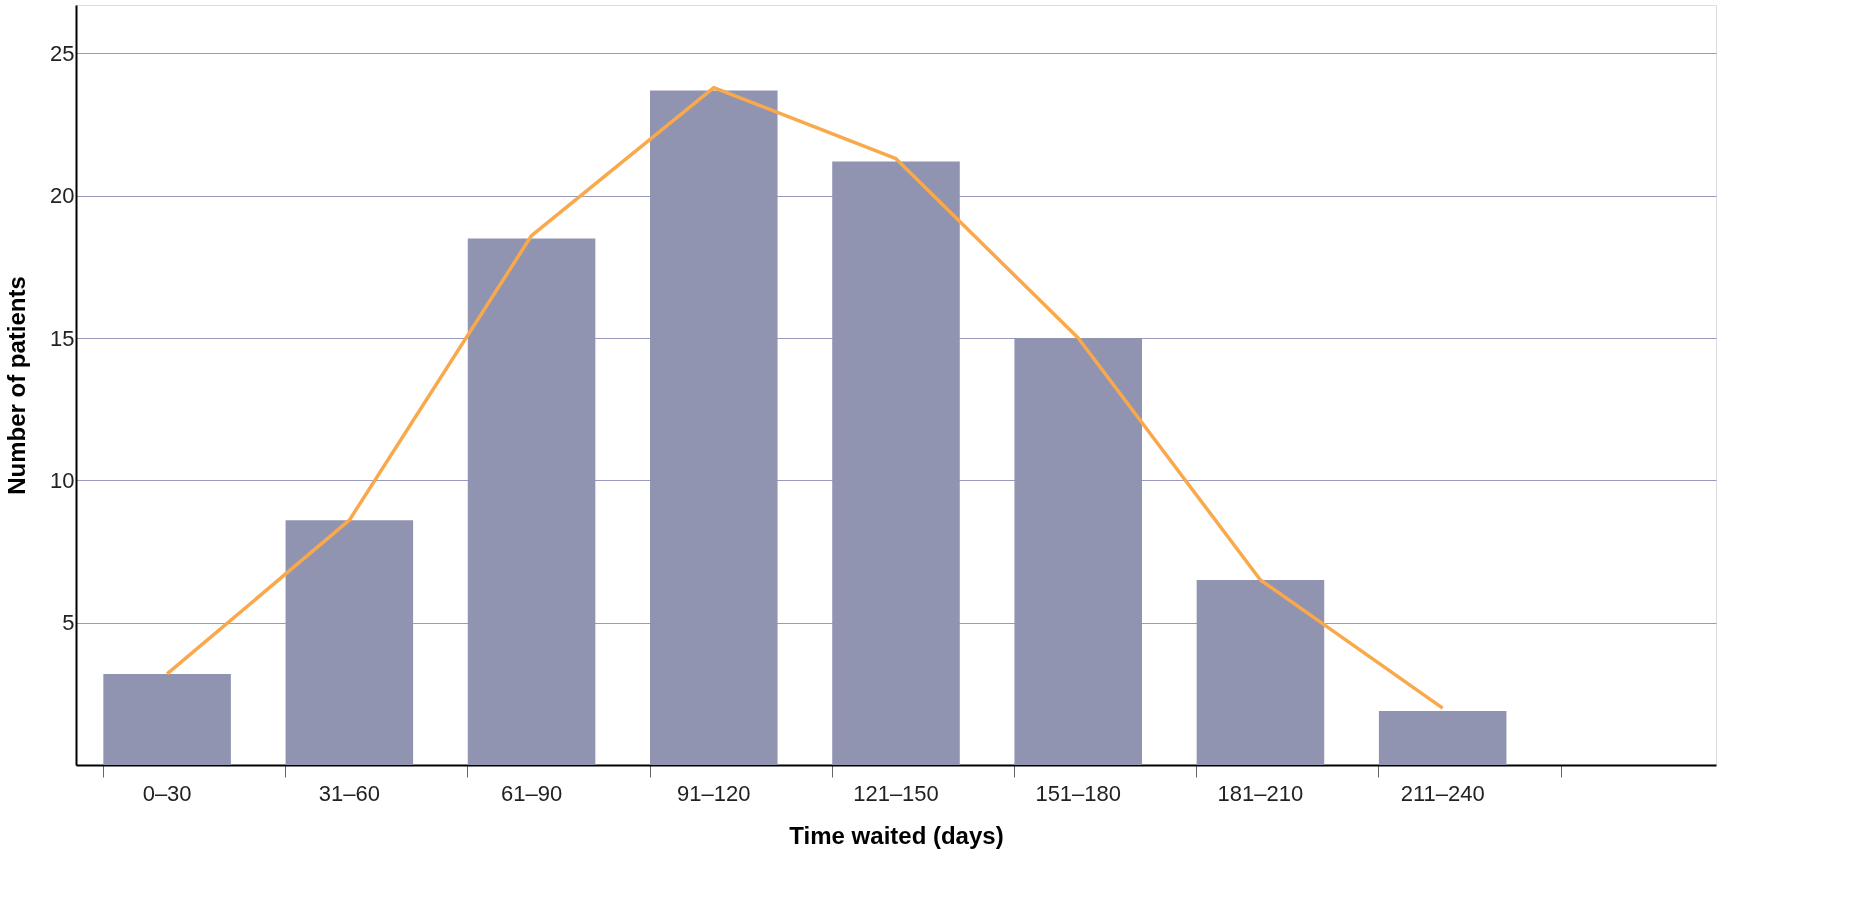  Describe the element at coordinates (17, 385) in the screenshot. I see `y-axis-title: Number of patients` at that location.